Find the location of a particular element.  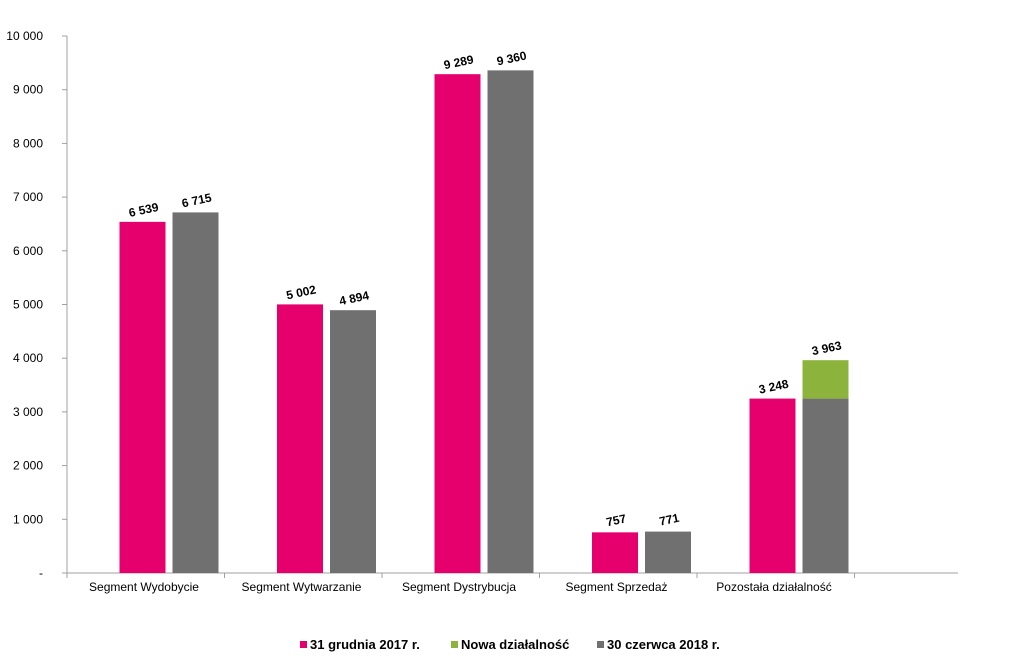

bar-nowa-dzialalnosc is located at coordinates (825, 379).